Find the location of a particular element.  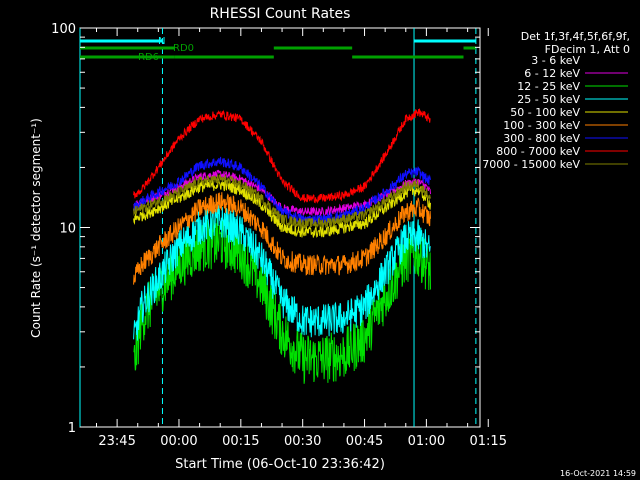

legend-entry-label: 300 - 800 keV is located at coordinates (541, 138).